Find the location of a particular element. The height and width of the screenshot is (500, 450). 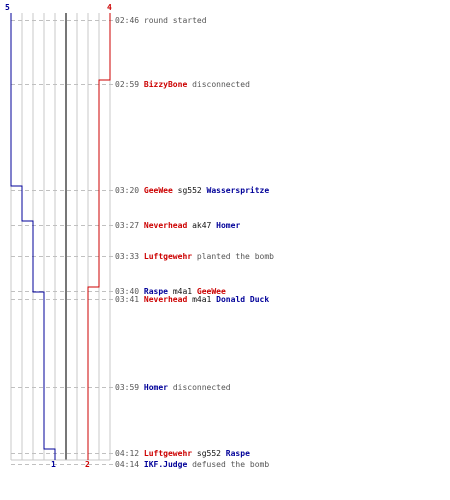

event-row: 03:20 GeeWee sg552 Wasserspritze is located at coordinates (192, 191).